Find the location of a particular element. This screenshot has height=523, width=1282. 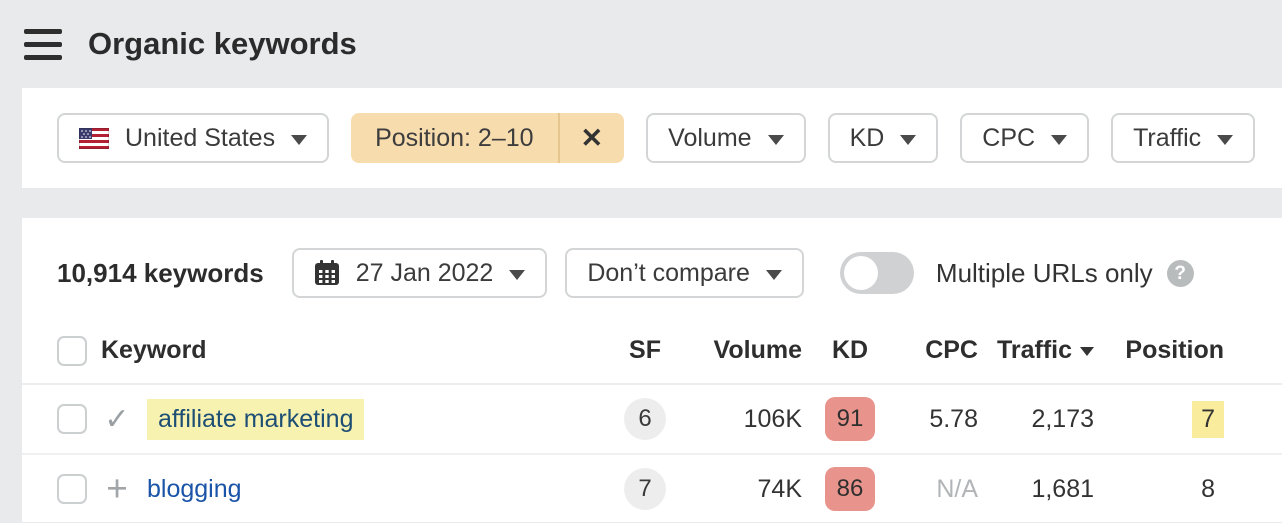

compare-dropdown: Don’t compare is located at coordinates (684, 273).